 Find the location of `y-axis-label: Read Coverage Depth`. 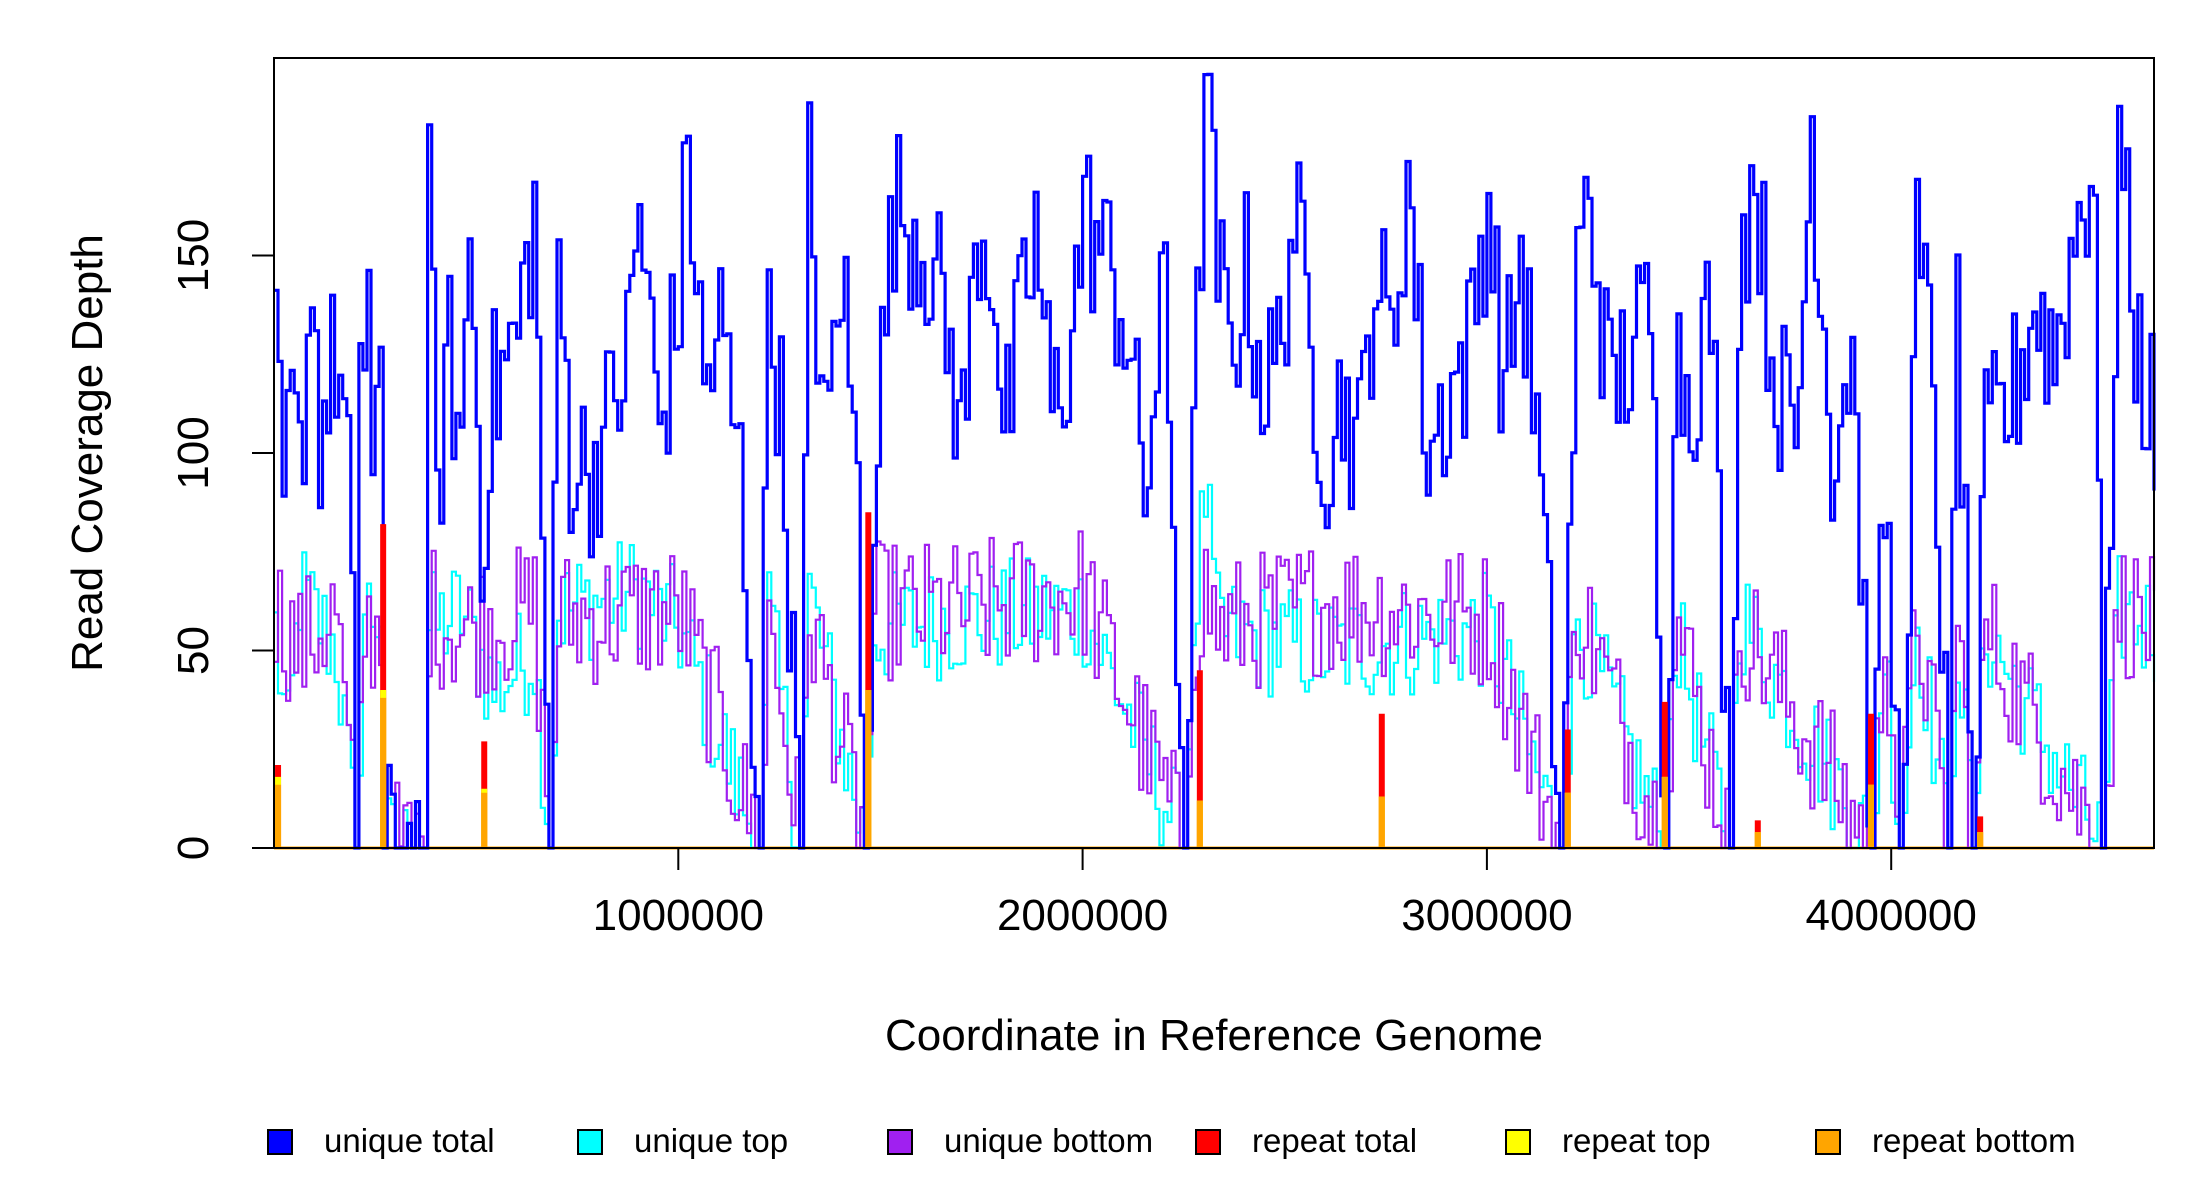

y-axis-label: Read Coverage Depth is located at coordinates (87, 453).